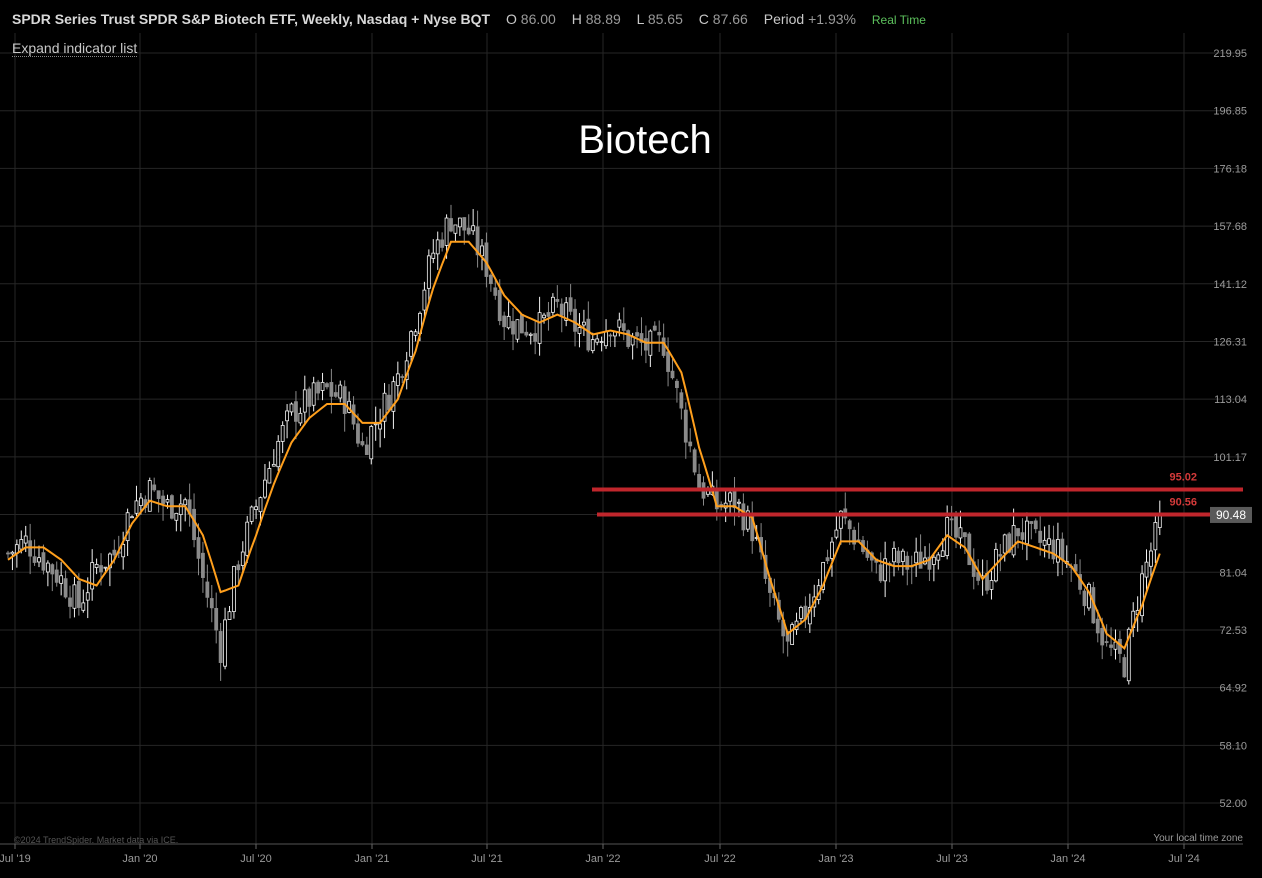 The width and height of the screenshot is (1262, 878). I want to click on x-tick-label: Jul '21, so click(486, 859).